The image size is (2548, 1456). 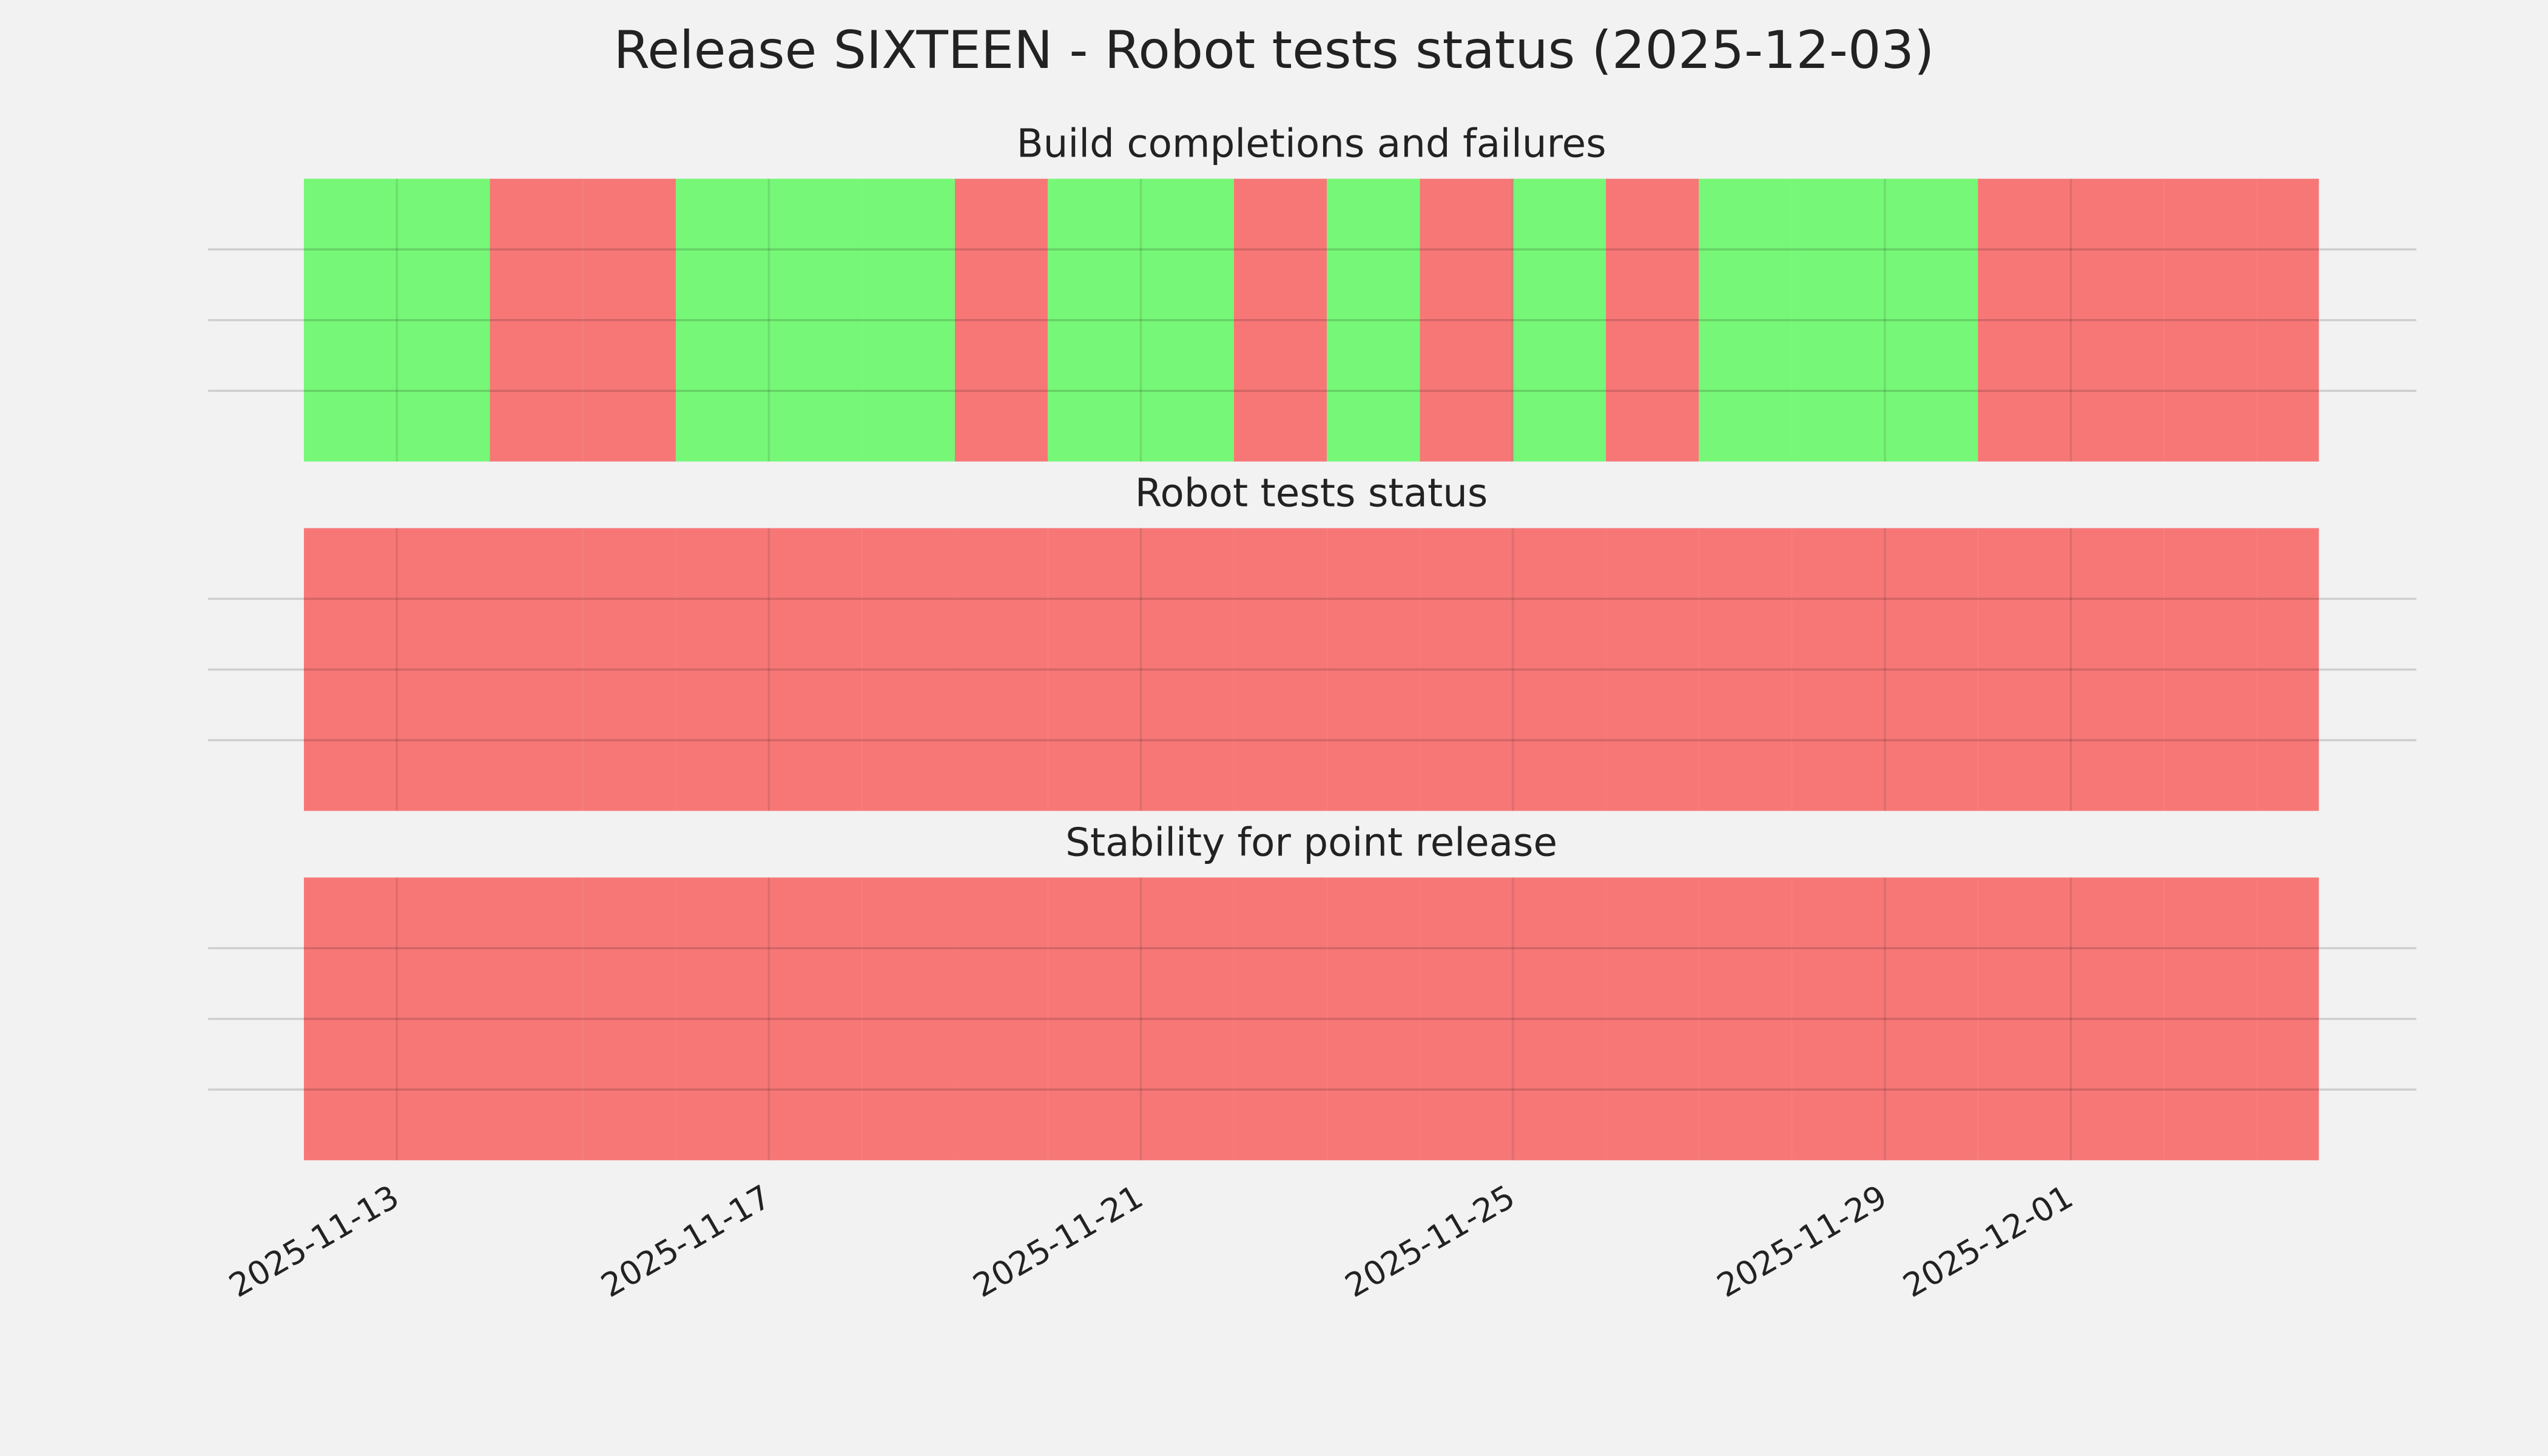 What do you see at coordinates (1311, 144) in the screenshot?
I see `panel-title: Build completions and failures` at bounding box center [1311, 144].